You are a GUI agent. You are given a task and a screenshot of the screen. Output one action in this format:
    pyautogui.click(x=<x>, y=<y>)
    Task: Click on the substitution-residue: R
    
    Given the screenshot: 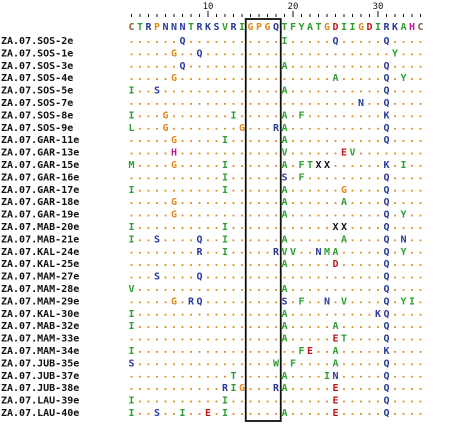 What is the action you would take?
    pyautogui.click(x=276, y=252)
    